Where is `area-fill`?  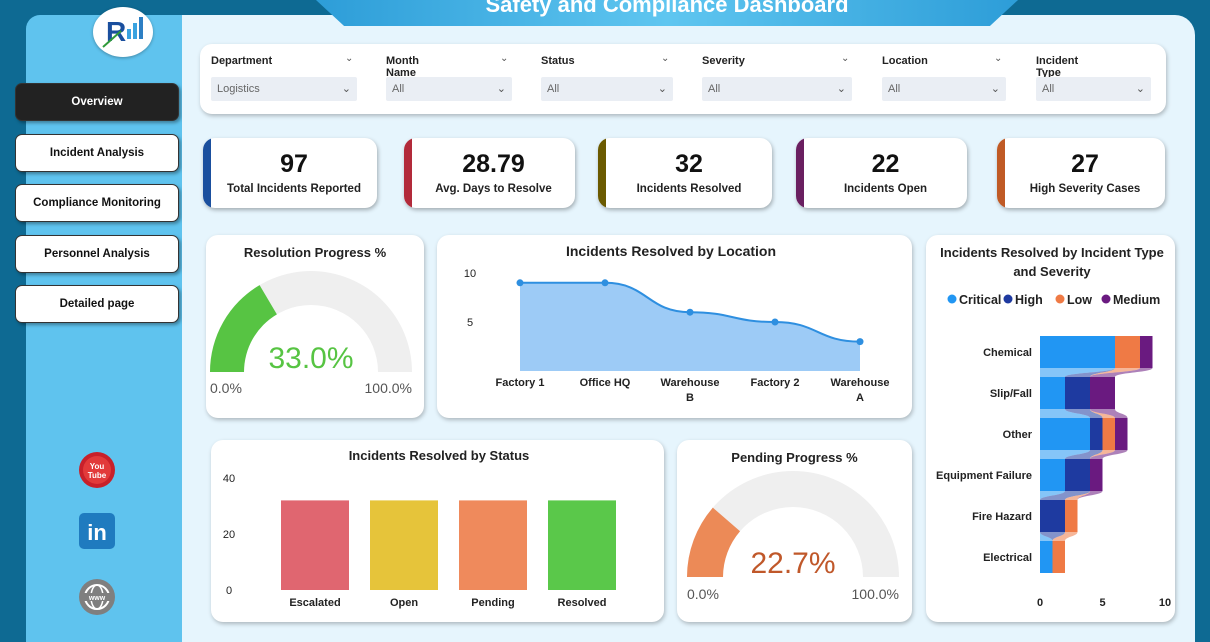
area-fill is located at coordinates (690, 326).